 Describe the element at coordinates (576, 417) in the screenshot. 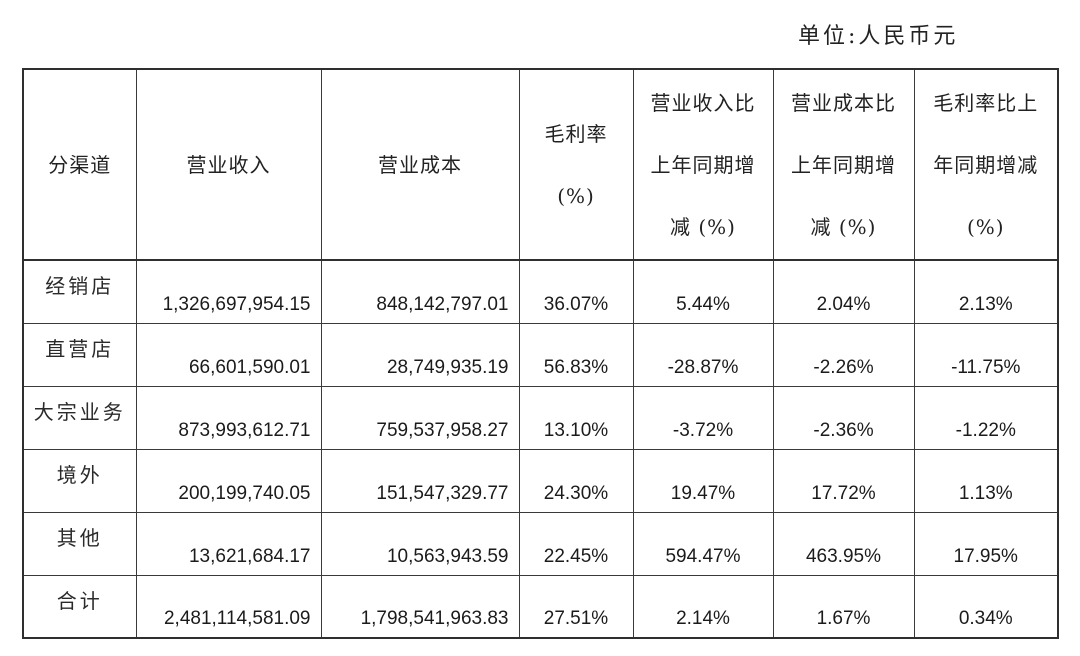

I see `cell-gross-margin: 13.10%` at that location.